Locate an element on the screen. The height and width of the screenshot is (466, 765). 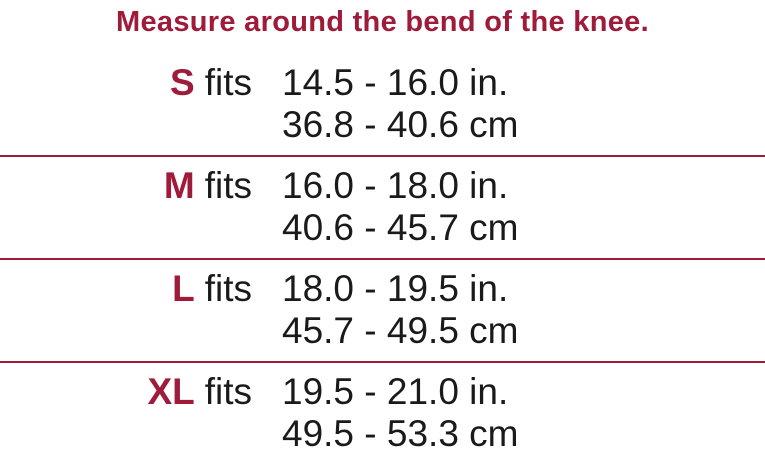
size-values: 18.0 - 19.5 in. 45.7 - 49.5 cm is located at coordinates (400, 310).